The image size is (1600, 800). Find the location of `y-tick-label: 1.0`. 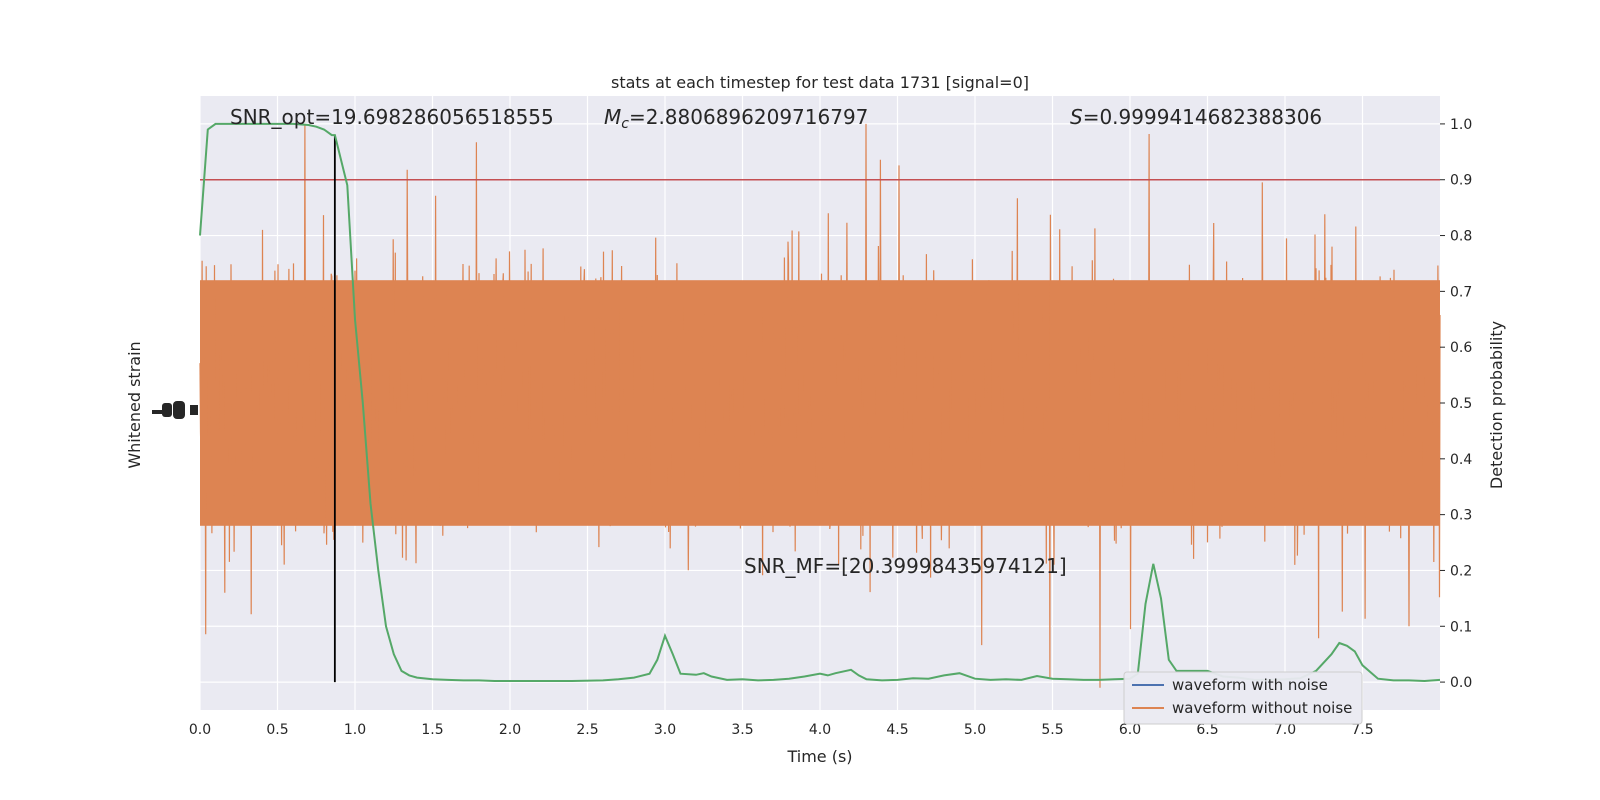

y-tick-label: 1.0 is located at coordinates (1461, 125).